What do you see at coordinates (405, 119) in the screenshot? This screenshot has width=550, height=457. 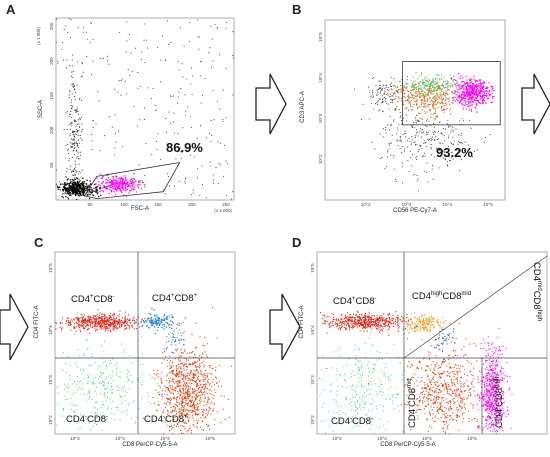 I see `panel-b-ticks: 10^210^210^310^310^410^410^510^5` at bounding box center [405, 119].